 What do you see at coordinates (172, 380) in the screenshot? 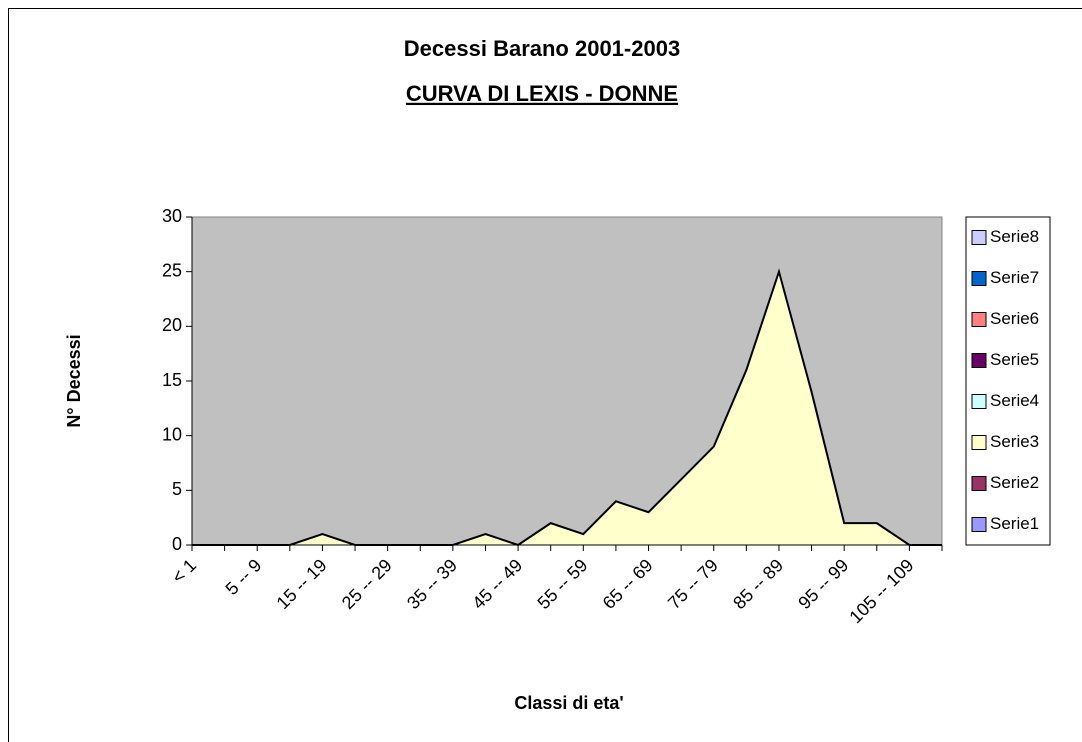
I see `y-tick-label: 15` at bounding box center [172, 380].